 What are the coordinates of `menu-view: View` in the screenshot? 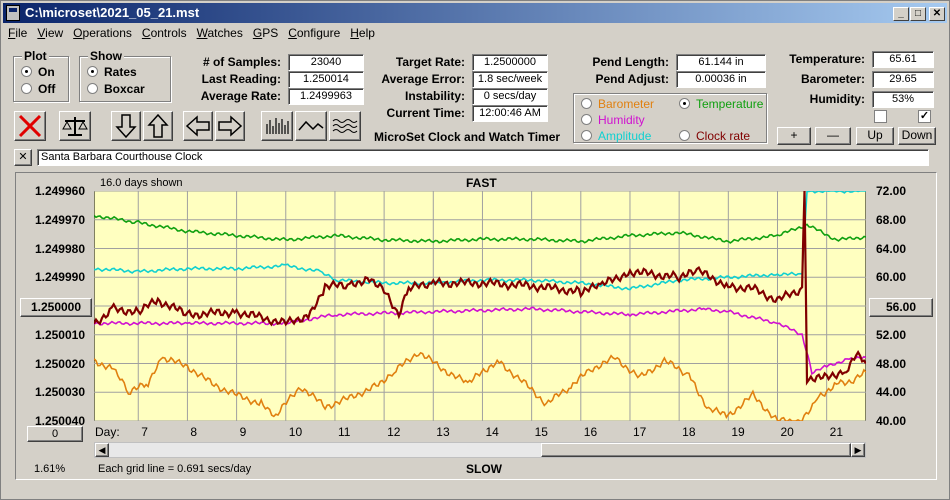 It's located at (50, 33).